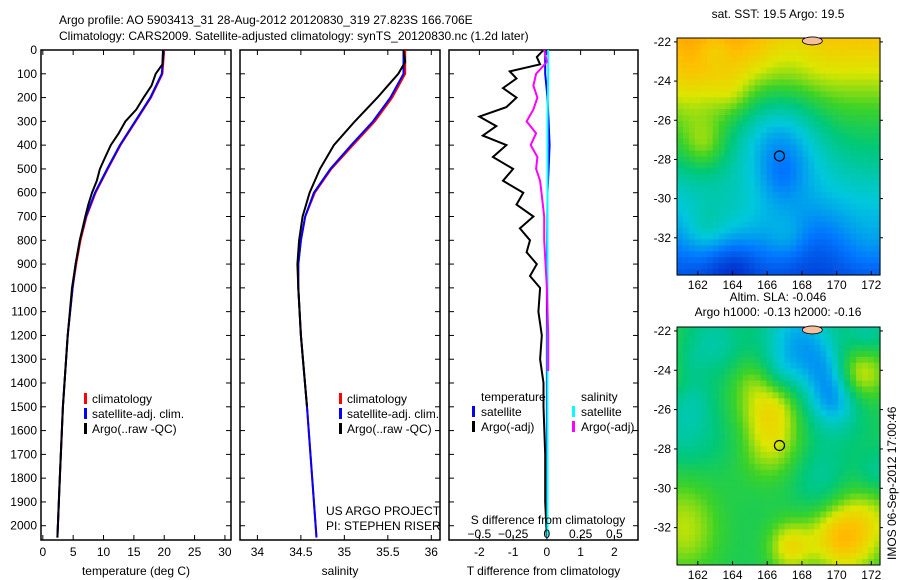  I want to click on series-line-climatology, so click(352, 294).